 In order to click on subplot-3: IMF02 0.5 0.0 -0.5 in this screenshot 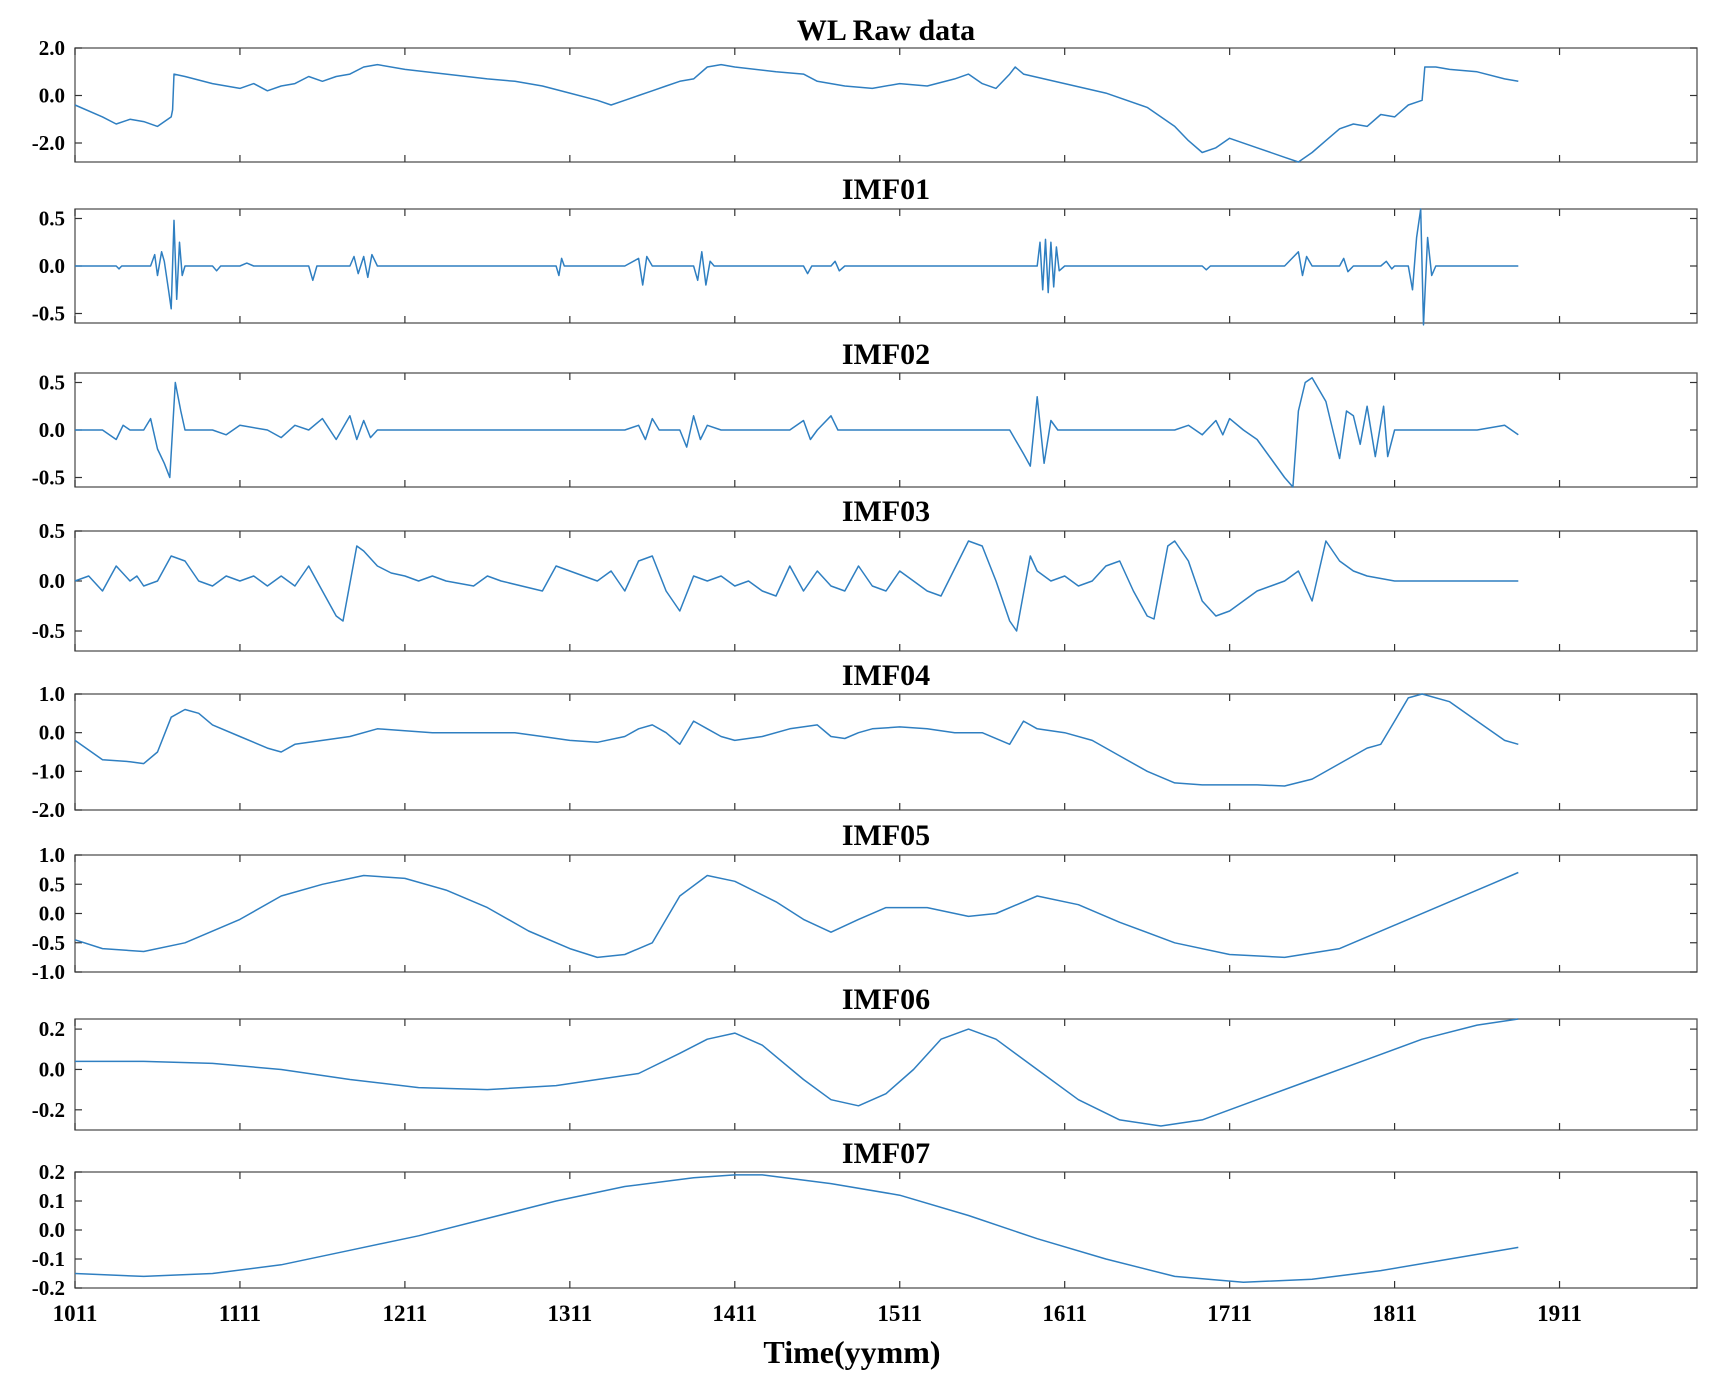, I will do `click(865, 414)`.